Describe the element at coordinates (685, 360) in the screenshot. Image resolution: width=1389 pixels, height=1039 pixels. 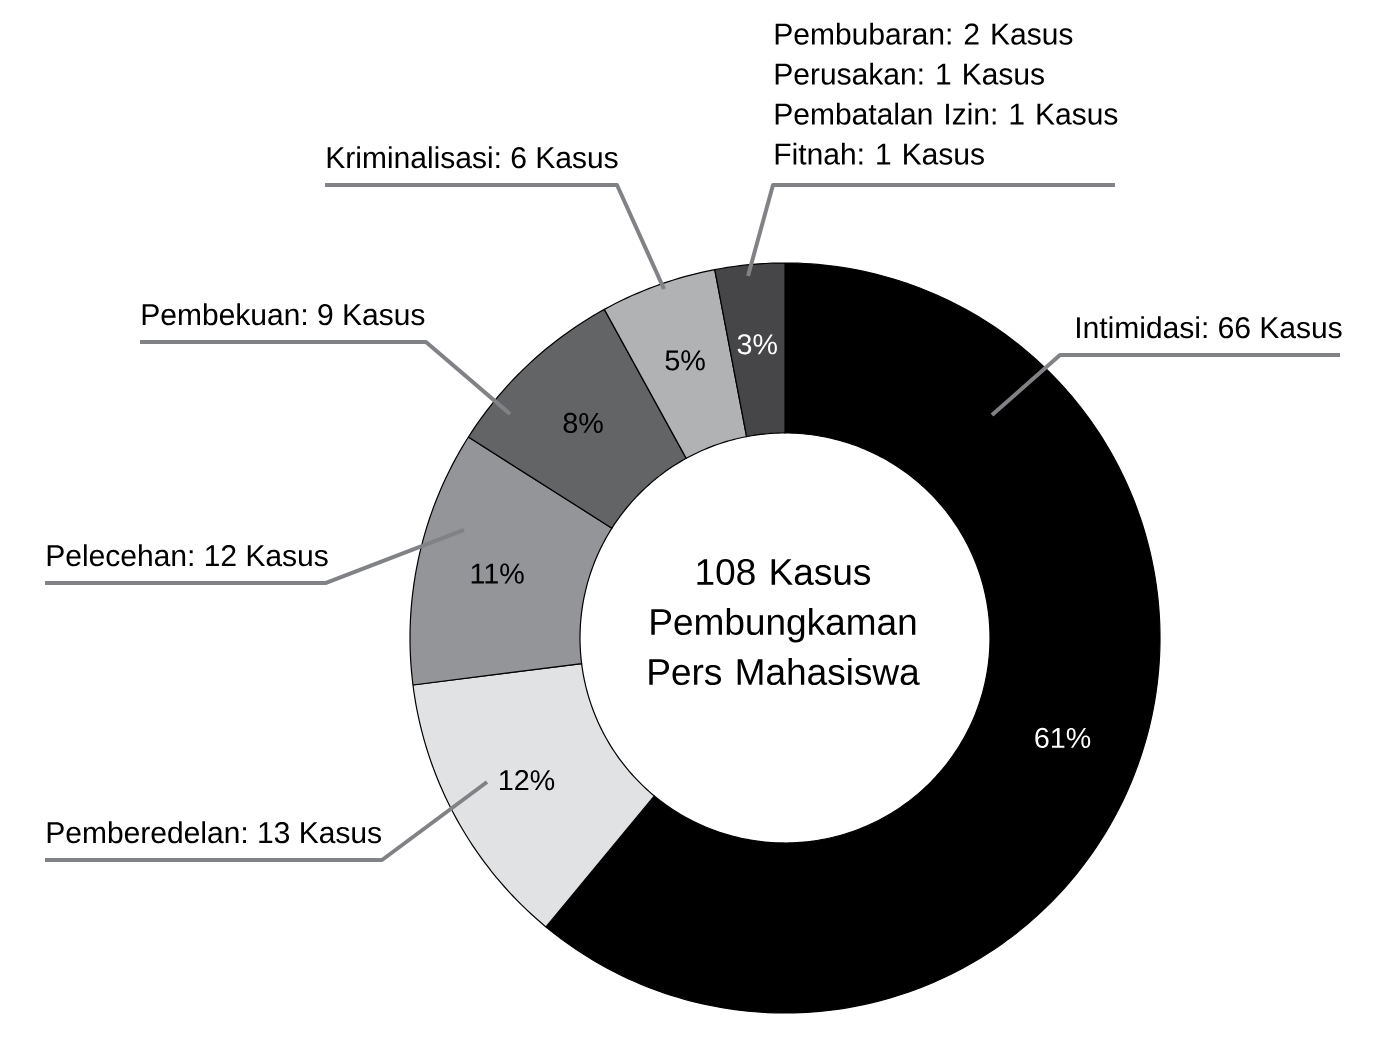
I see `data-label: 5%` at that location.